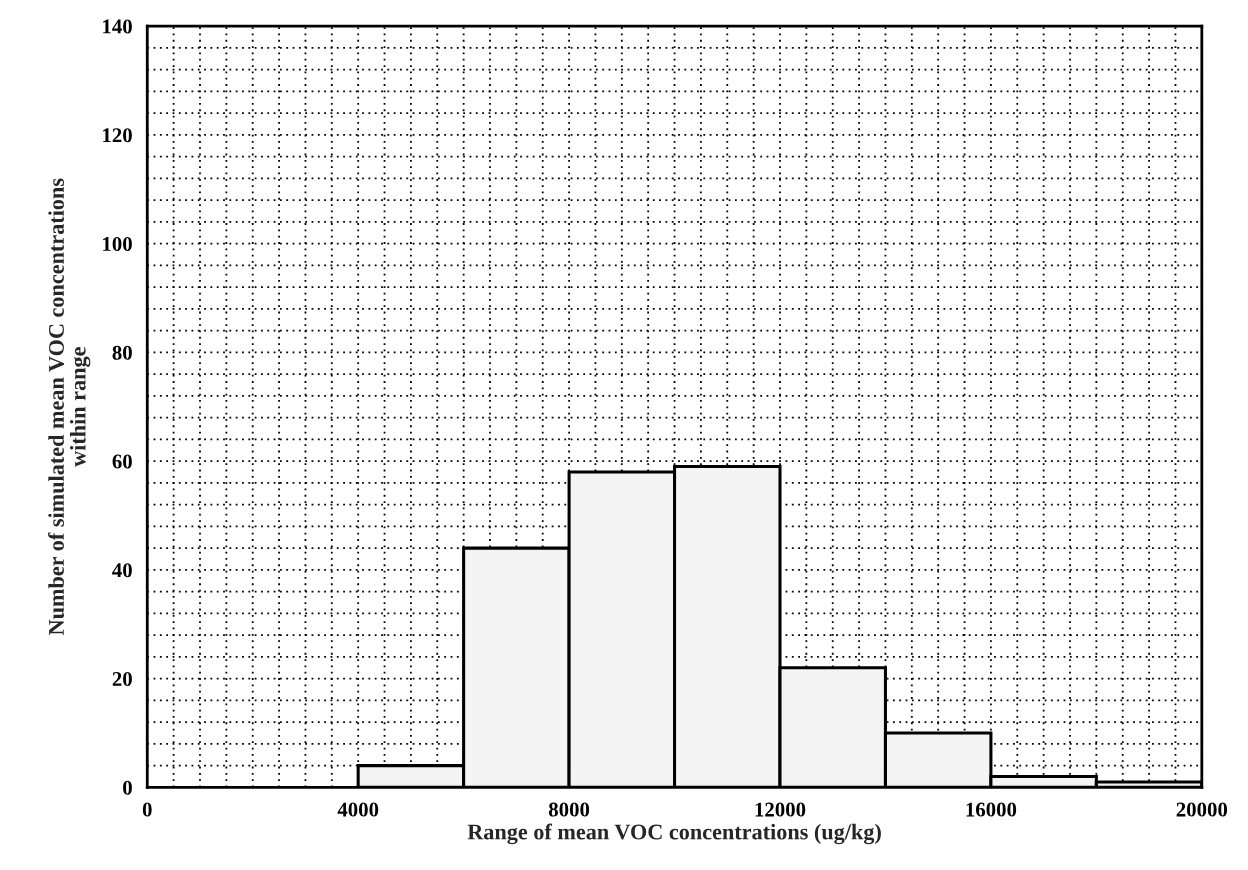  Describe the element at coordinates (991, 809) in the screenshot. I see `x-tick-label: 16000` at that location.